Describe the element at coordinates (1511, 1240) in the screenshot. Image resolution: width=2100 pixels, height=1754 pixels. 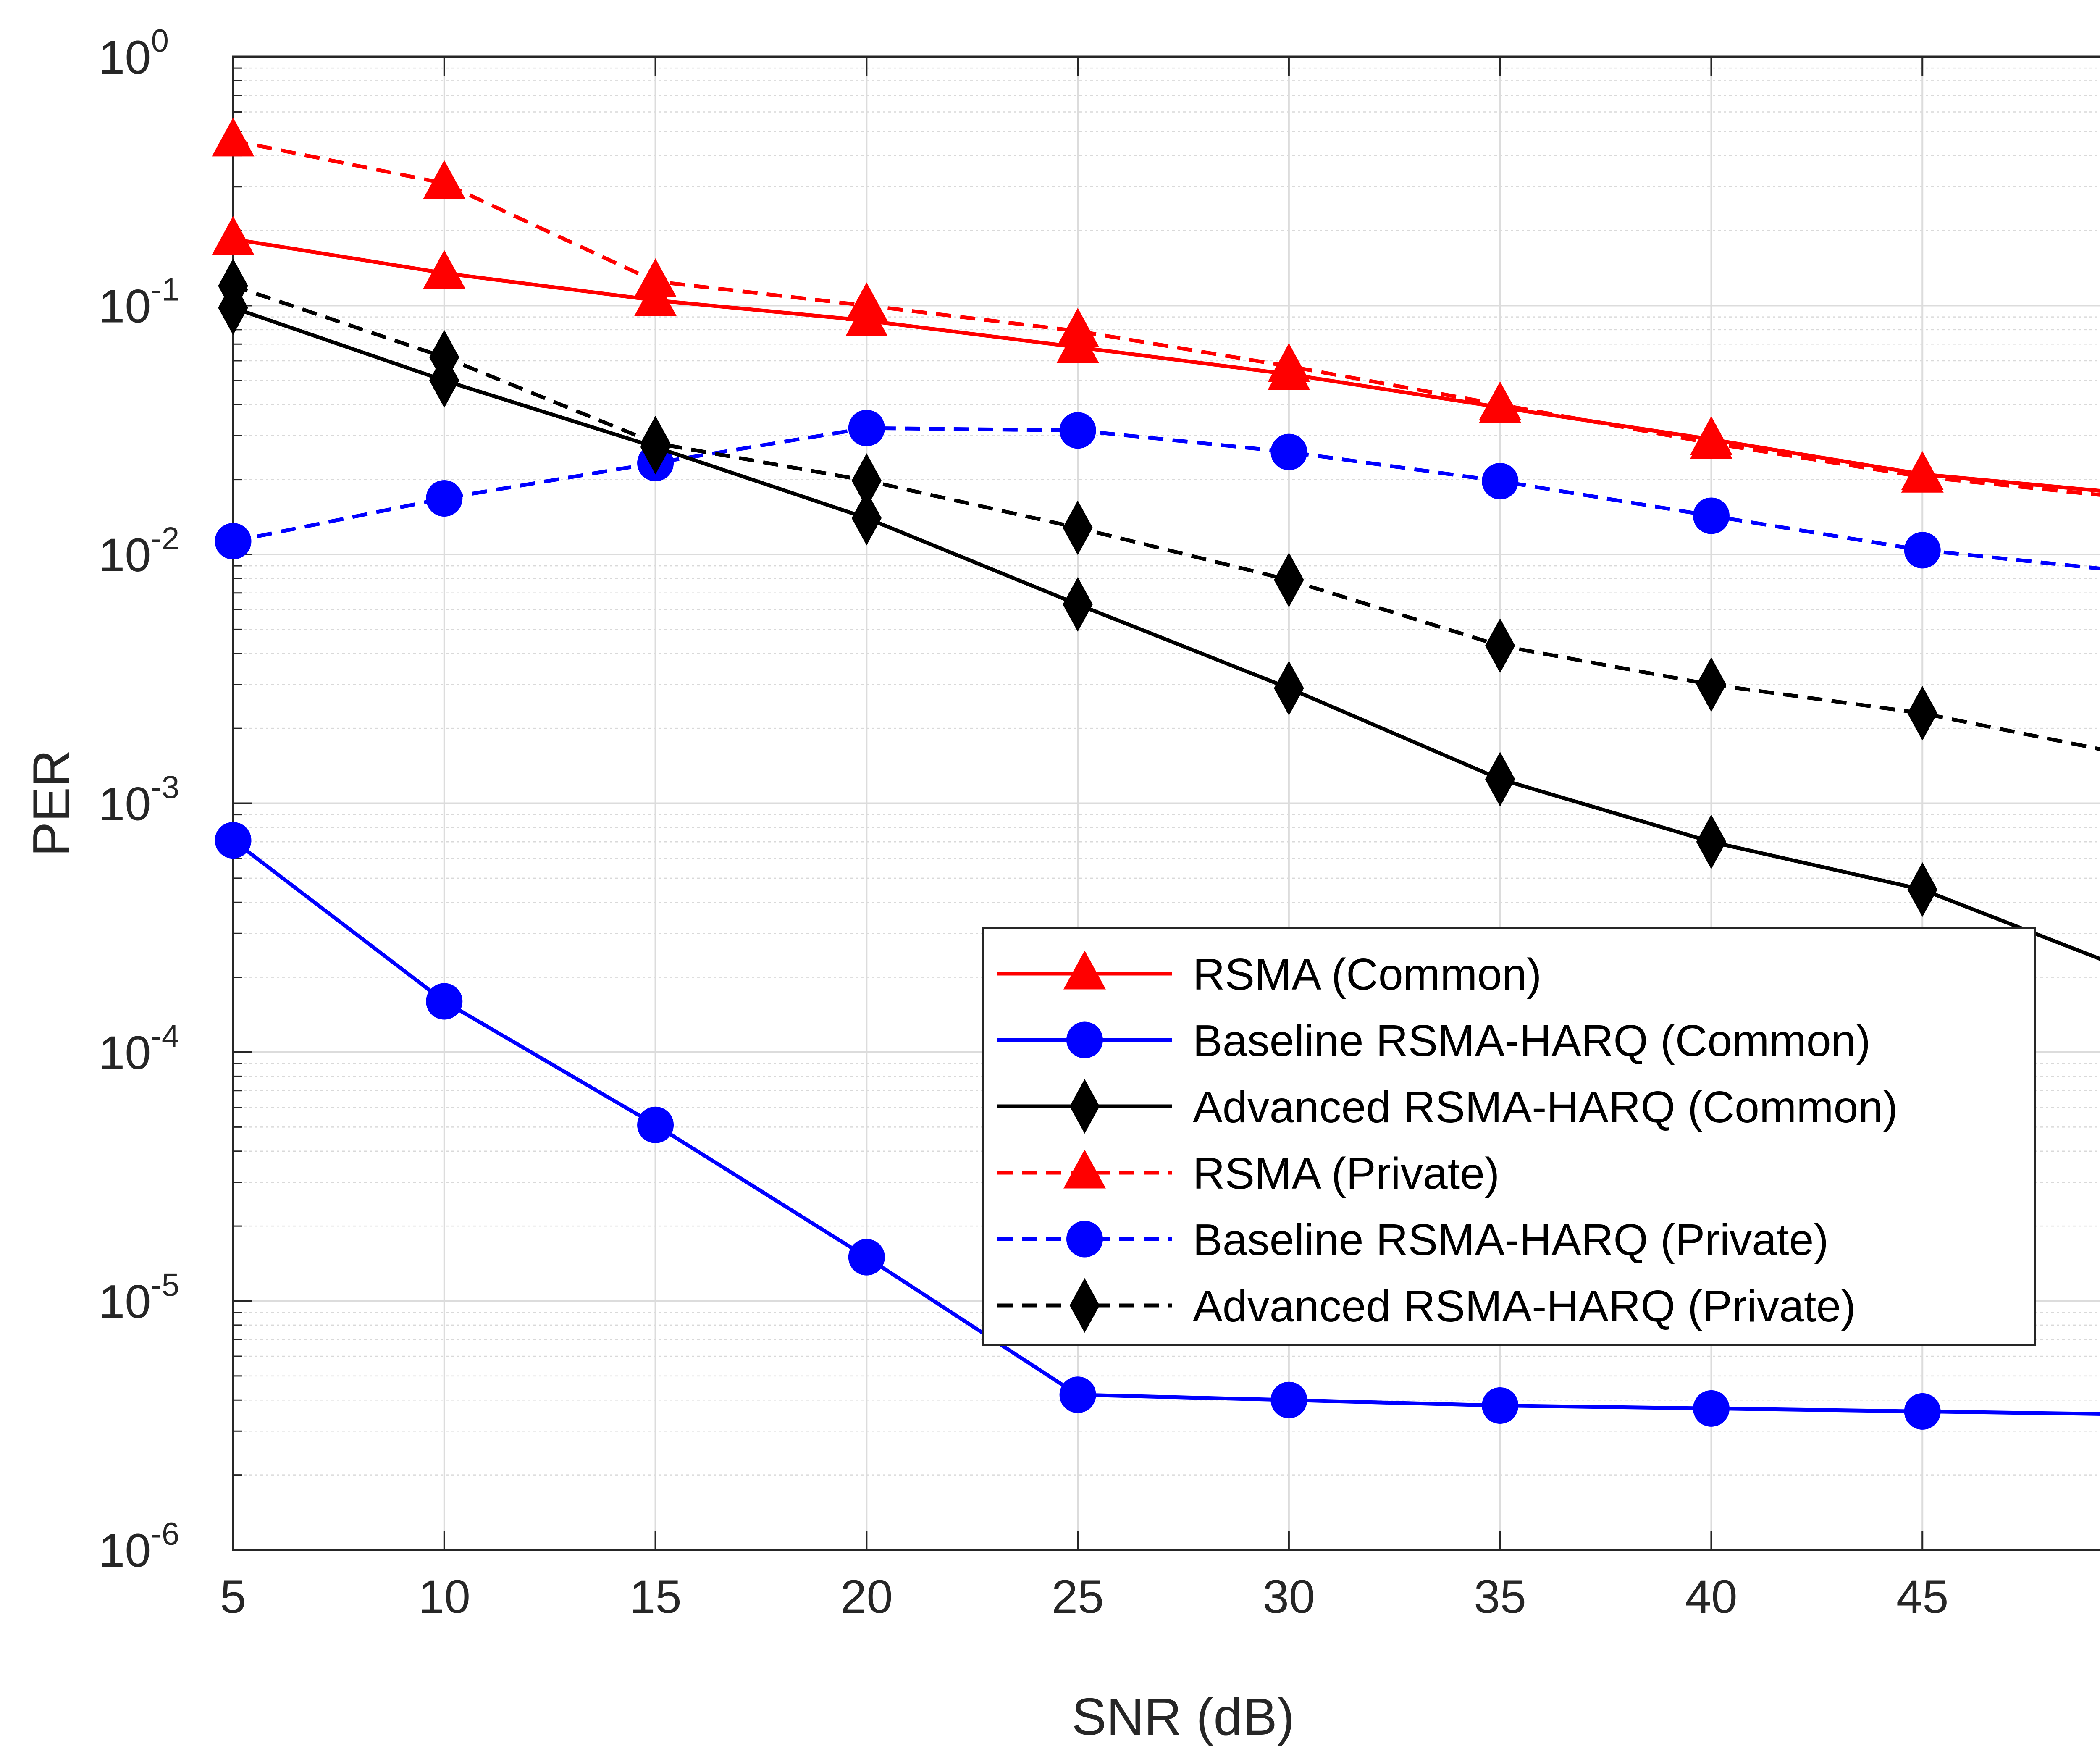
I see `legend-label: Baseline RSMA-HARQ (Private)` at that location.